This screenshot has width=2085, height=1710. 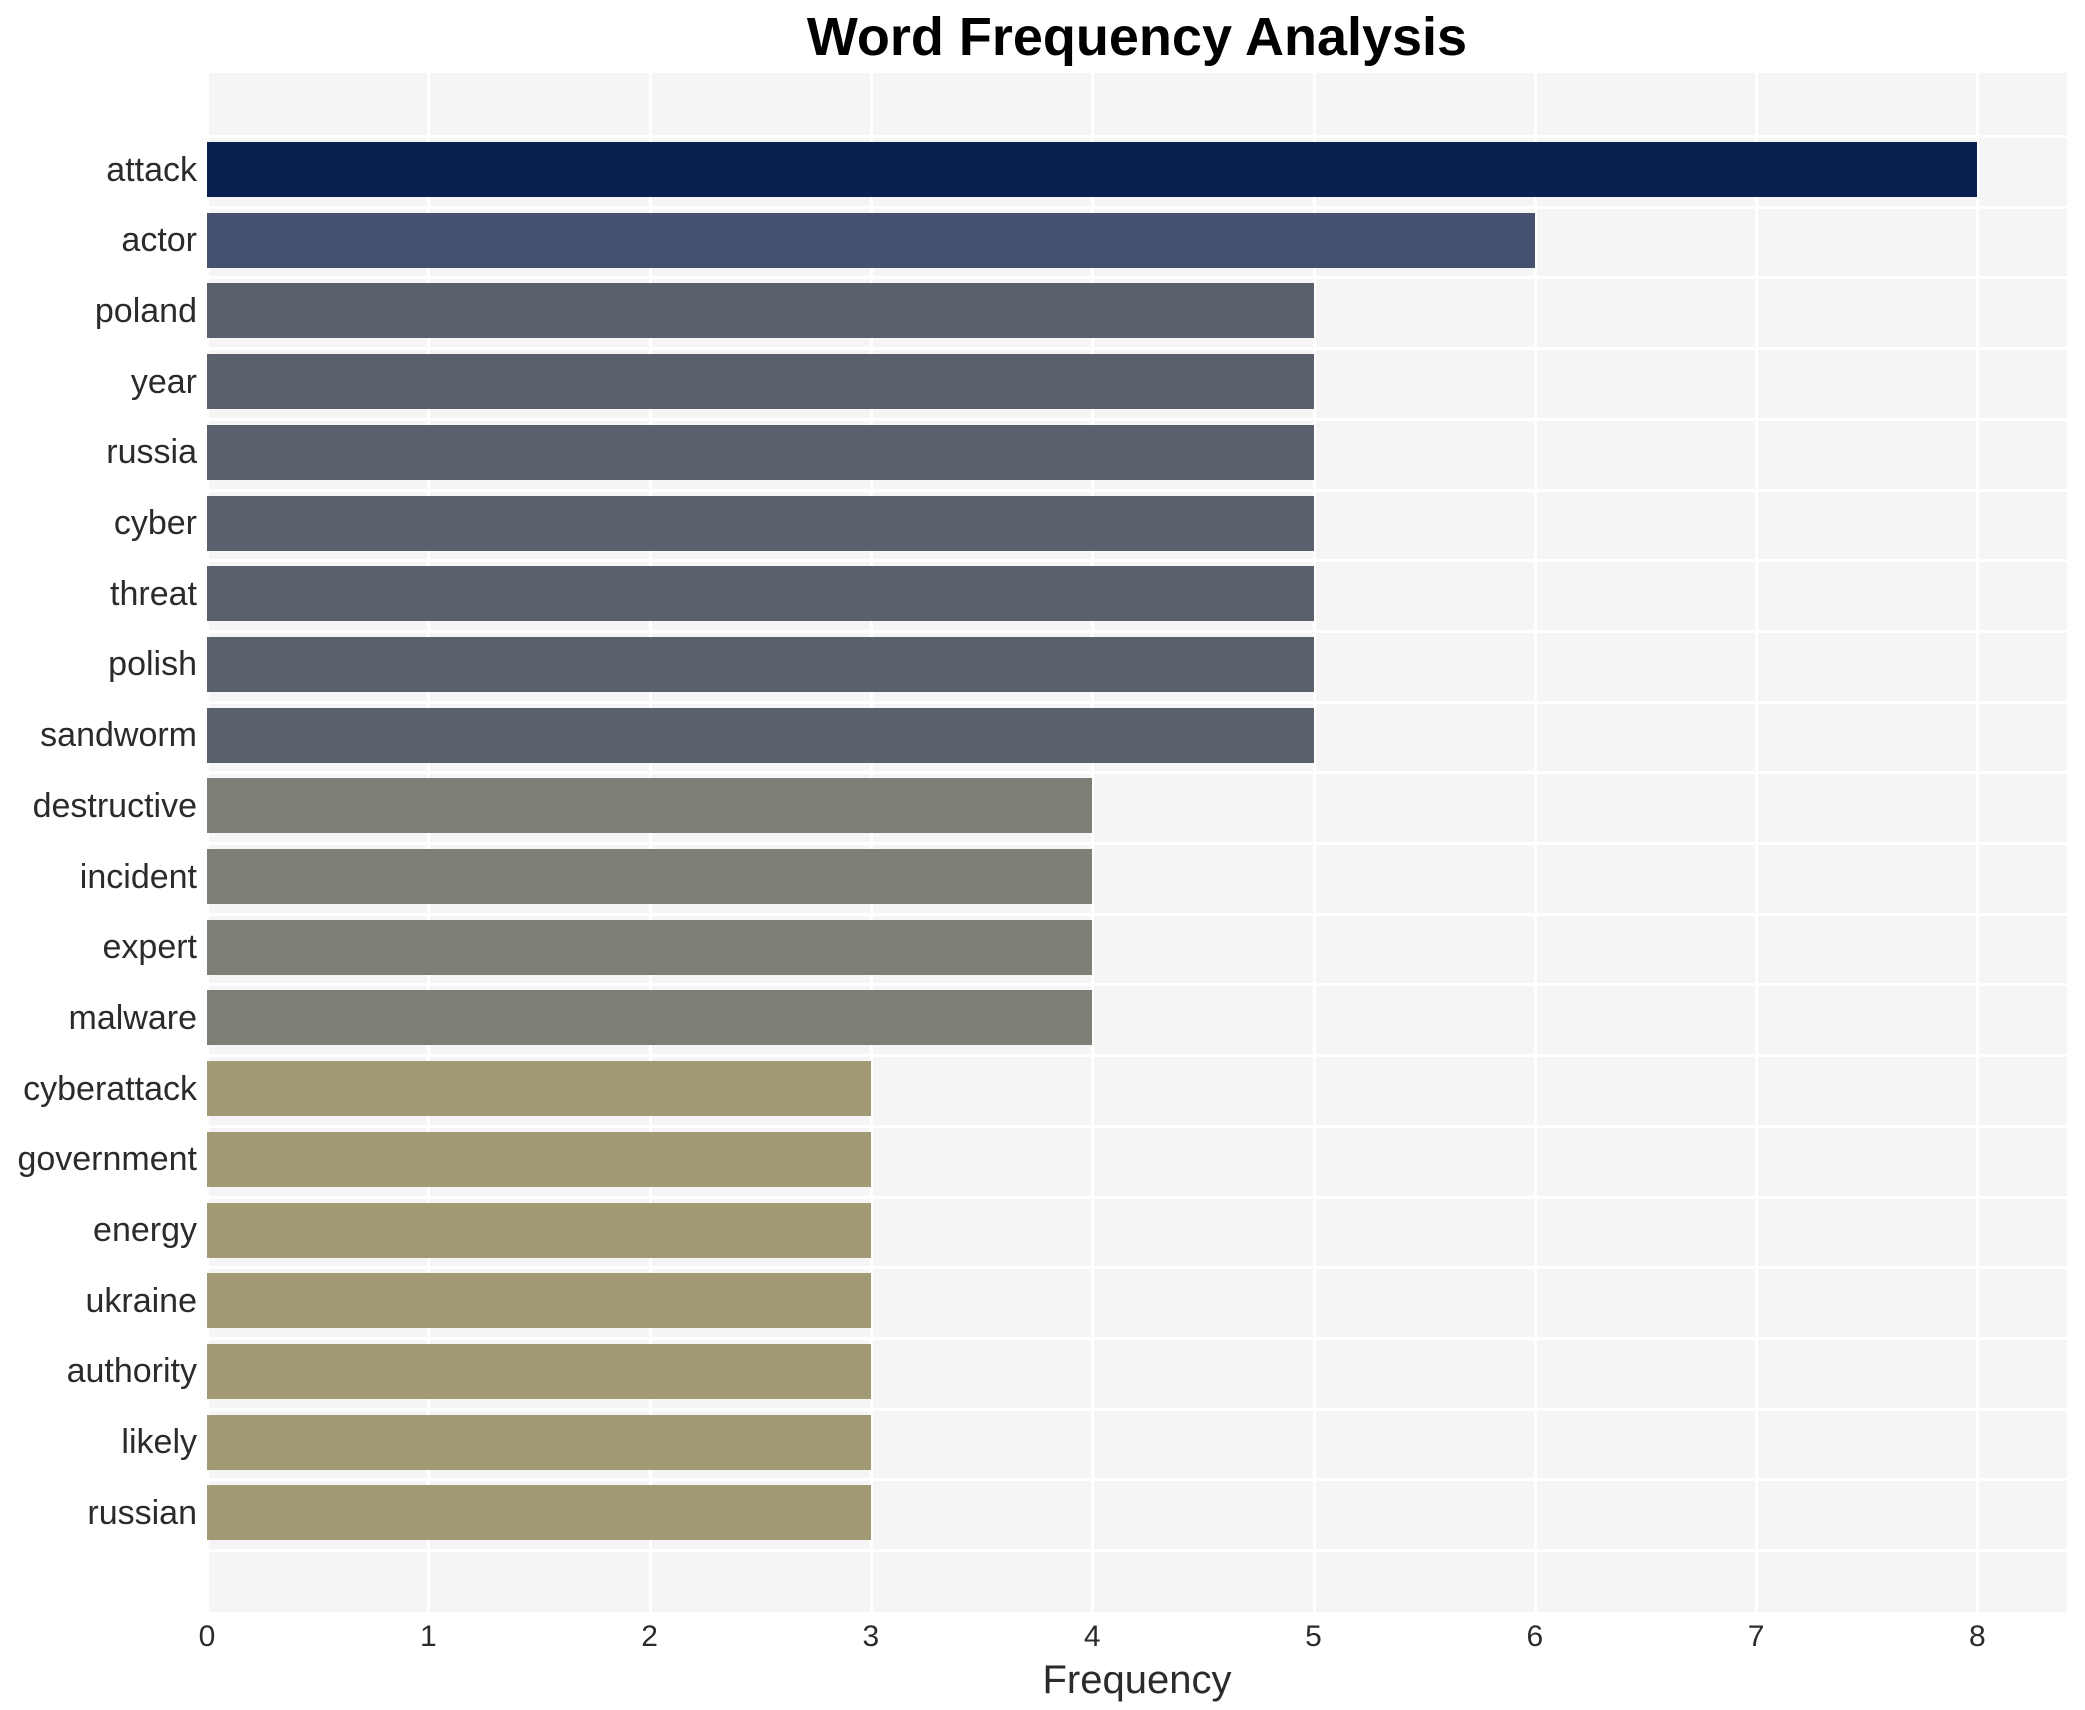 What do you see at coordinates (871, 1636) in the screenshot?
I see `x-tick-label-3: 3` at bounding box center [871, 1636].